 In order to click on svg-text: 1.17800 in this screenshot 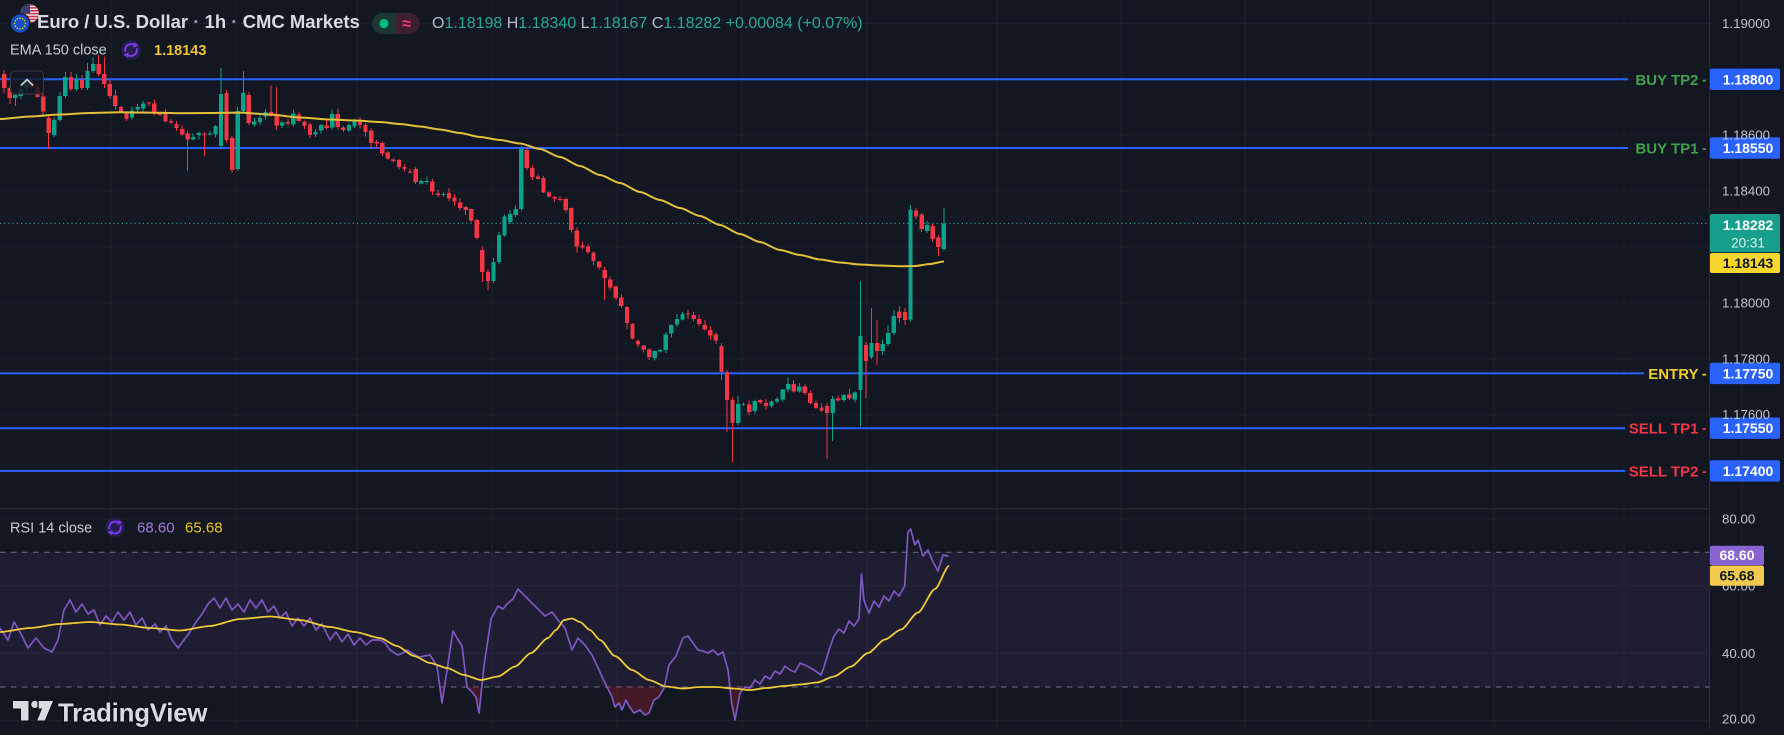, I will do `click(1746, 358)`.